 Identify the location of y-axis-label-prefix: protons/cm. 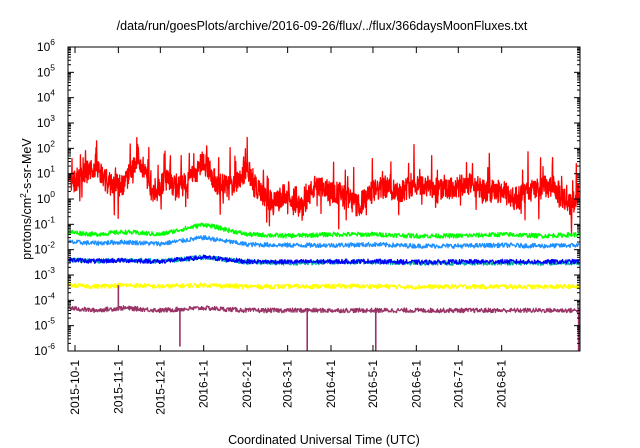
(27, 229).